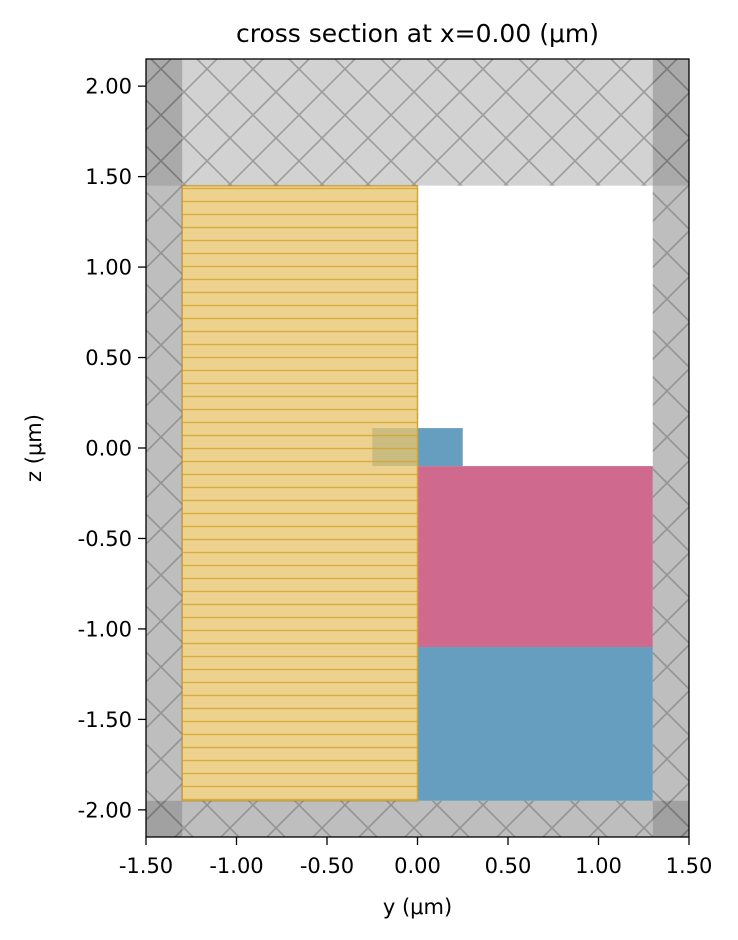 This screenshot has width=738, height=940. What do you see at coordinates (417, 866) in the screenshot?
I see `x-tick-label: 0.00` at bounding box center [417, 866].